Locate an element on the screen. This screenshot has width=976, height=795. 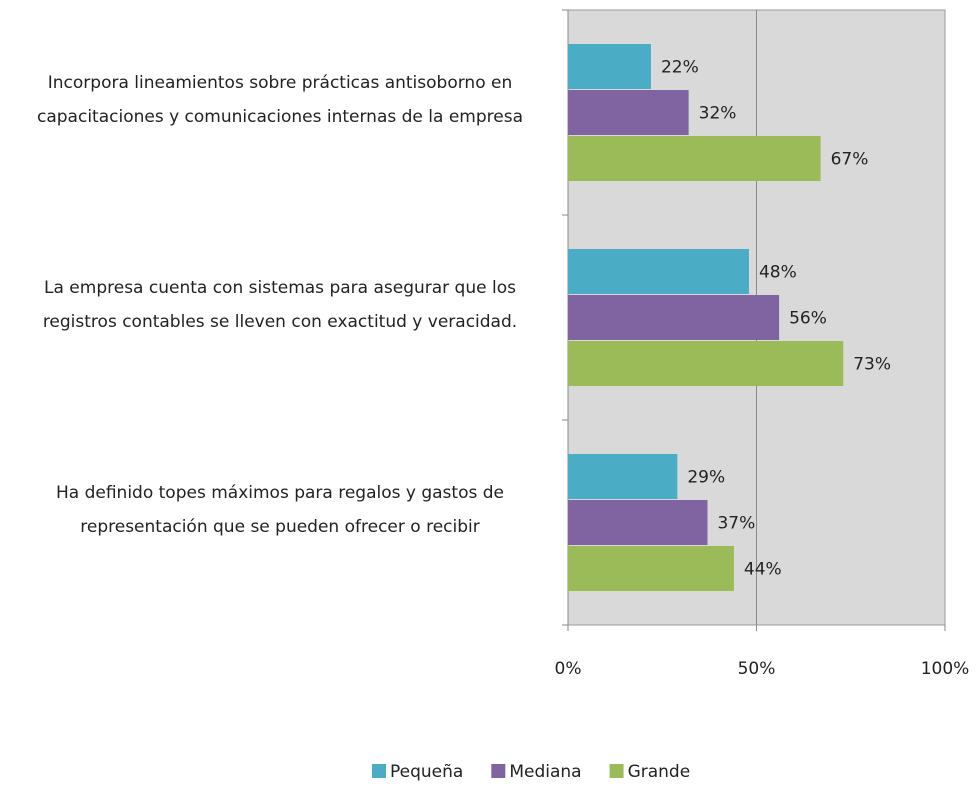
value-label: 29% is located at coordinates (706, 478).